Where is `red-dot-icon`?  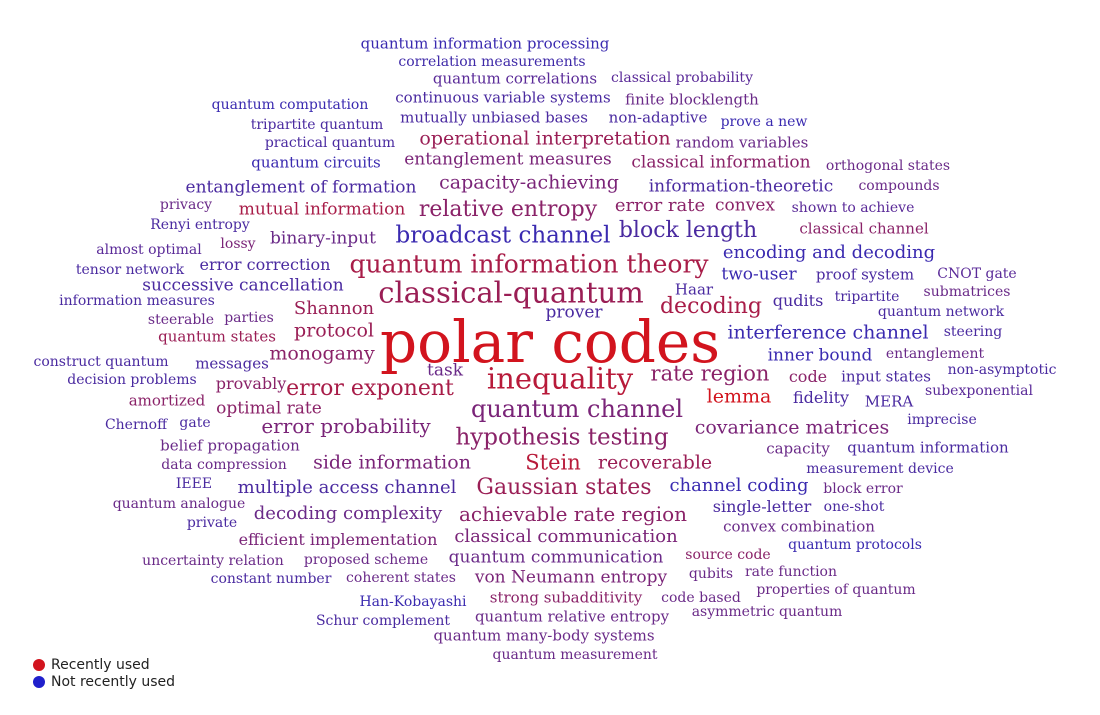 red-dot-icon is located at coordinates (39, 664).